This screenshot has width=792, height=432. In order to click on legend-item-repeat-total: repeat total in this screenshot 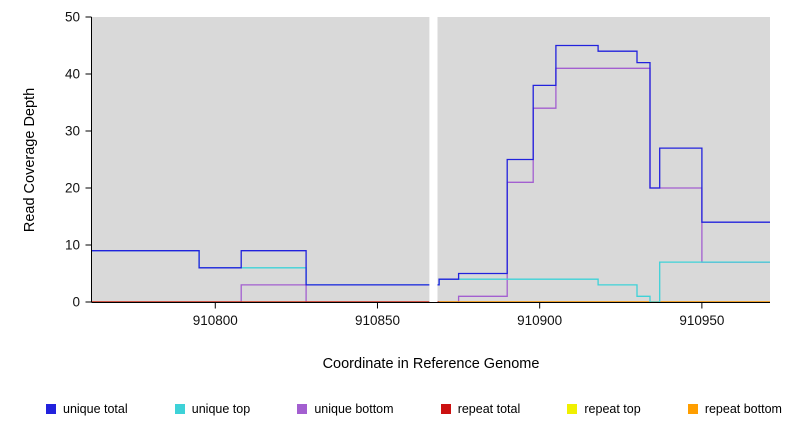, I will do `click(480, 409)`.